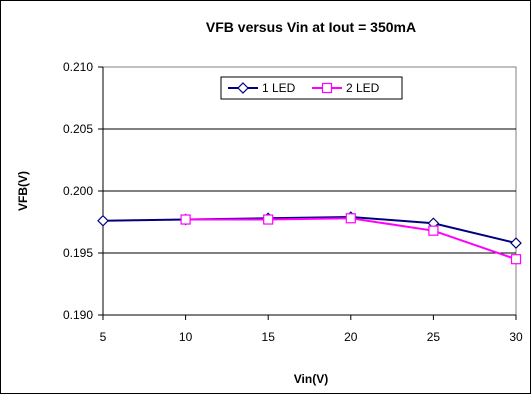 This screenshot has height=400, width=532. What do you see at coordinates (269, 337) in the screenshot?
I see `x-tick-label: 15` at bounding box center [269, 337].